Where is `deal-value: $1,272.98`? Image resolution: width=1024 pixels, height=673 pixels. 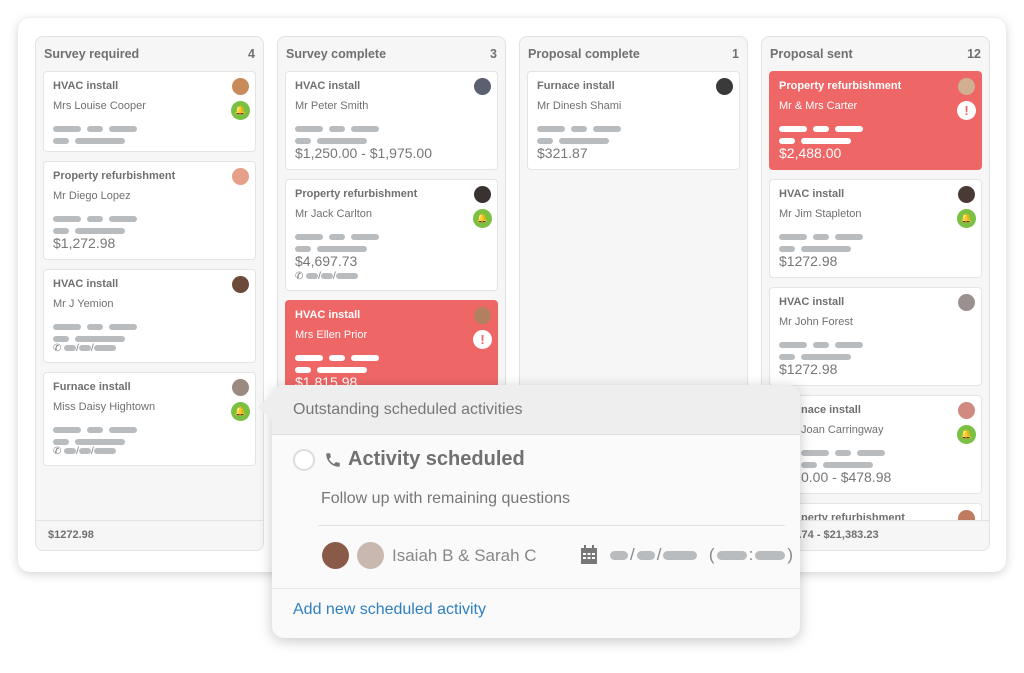
deal-value: $1,272.98 is located at coordinates (84, 243).